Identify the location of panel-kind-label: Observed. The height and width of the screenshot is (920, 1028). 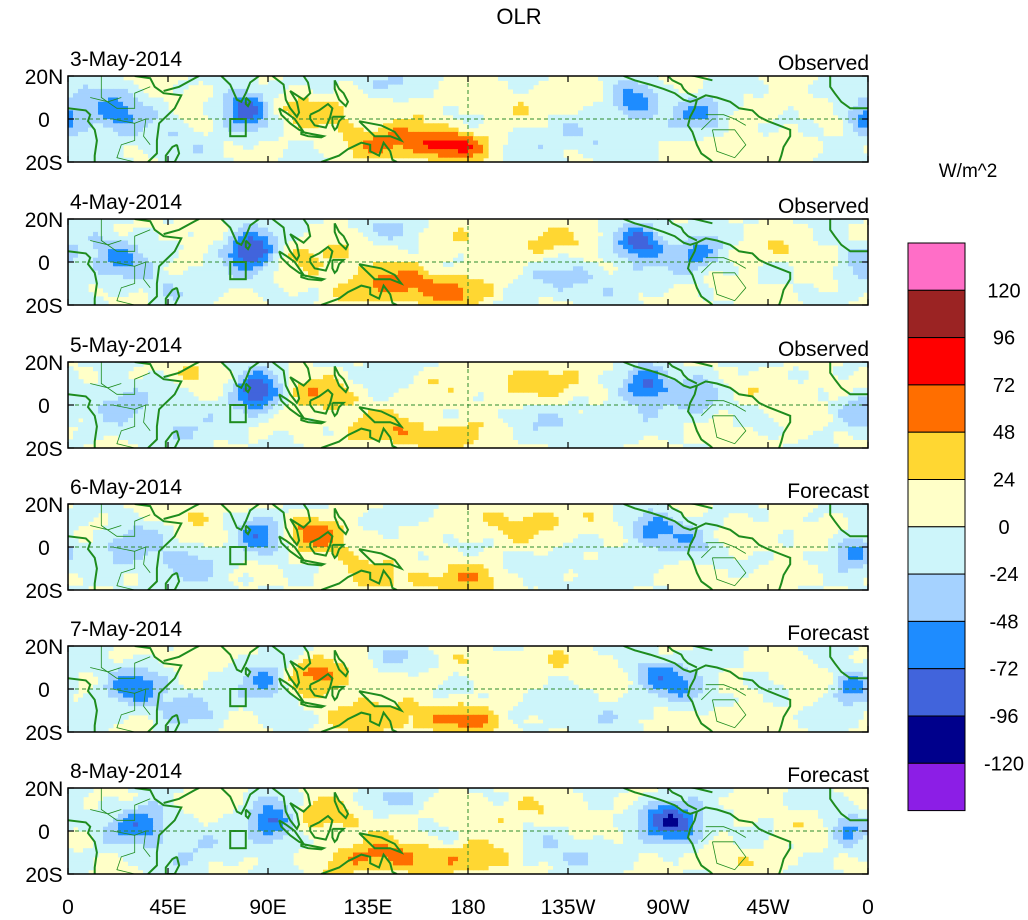
(823, 349).